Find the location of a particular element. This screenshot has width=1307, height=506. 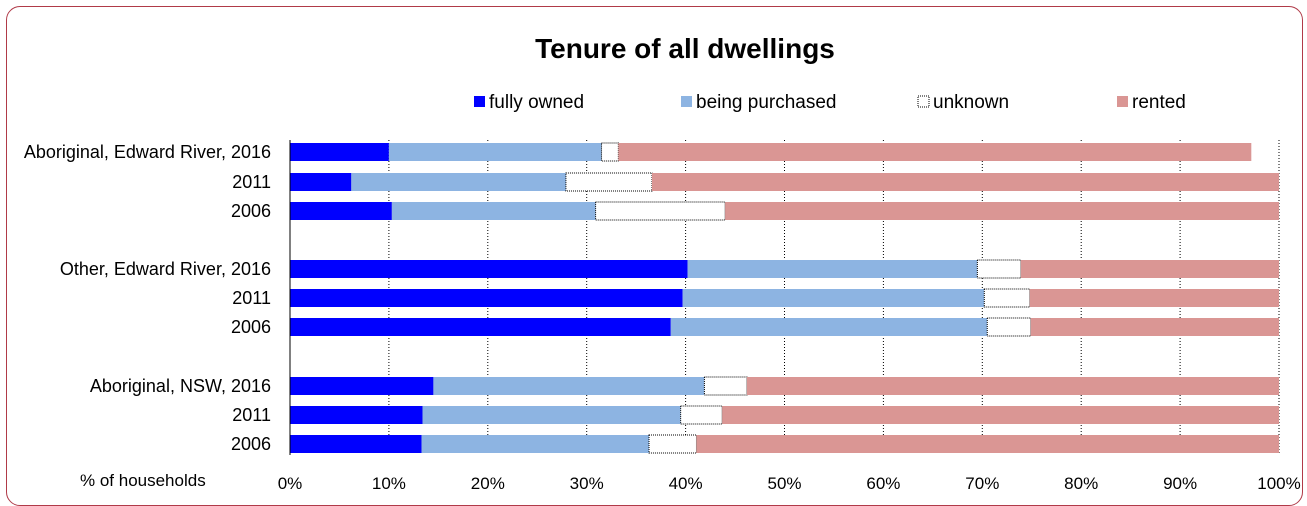

category-label: Aboriginal, Edward River, 2016 is located at coordinates (147, 152).